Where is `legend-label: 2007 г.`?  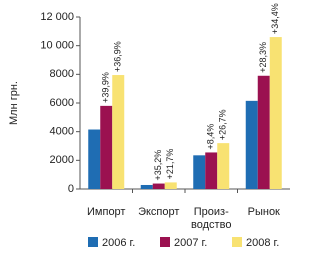 legend-label: 2007 г. is located at coordinates (190, 243).